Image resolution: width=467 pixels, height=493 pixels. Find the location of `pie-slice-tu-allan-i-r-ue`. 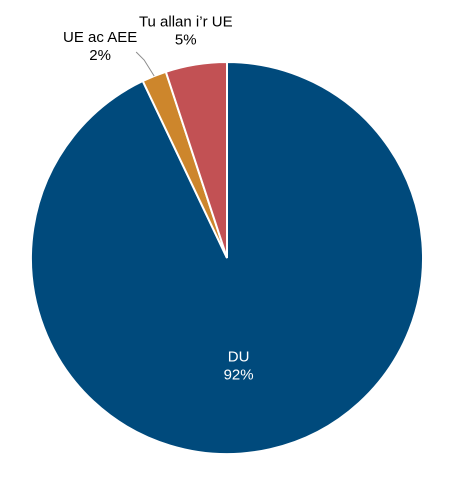

pie-slice-tu-allan-i-r-ue is located at coordinates (196, 159).